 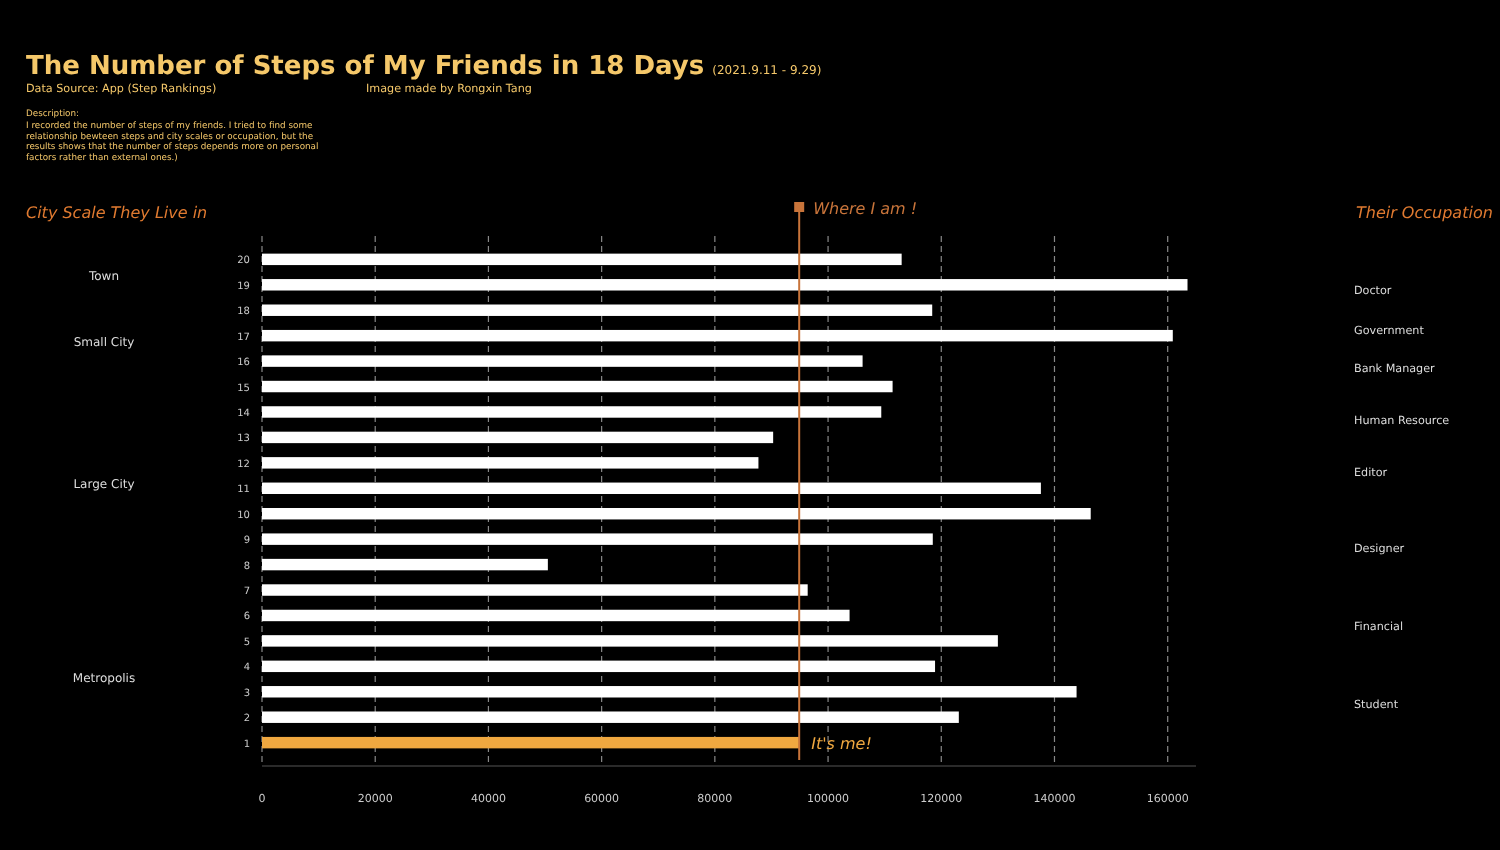 I want to click on text: Their Occupation, so click(x=1424, y=213).